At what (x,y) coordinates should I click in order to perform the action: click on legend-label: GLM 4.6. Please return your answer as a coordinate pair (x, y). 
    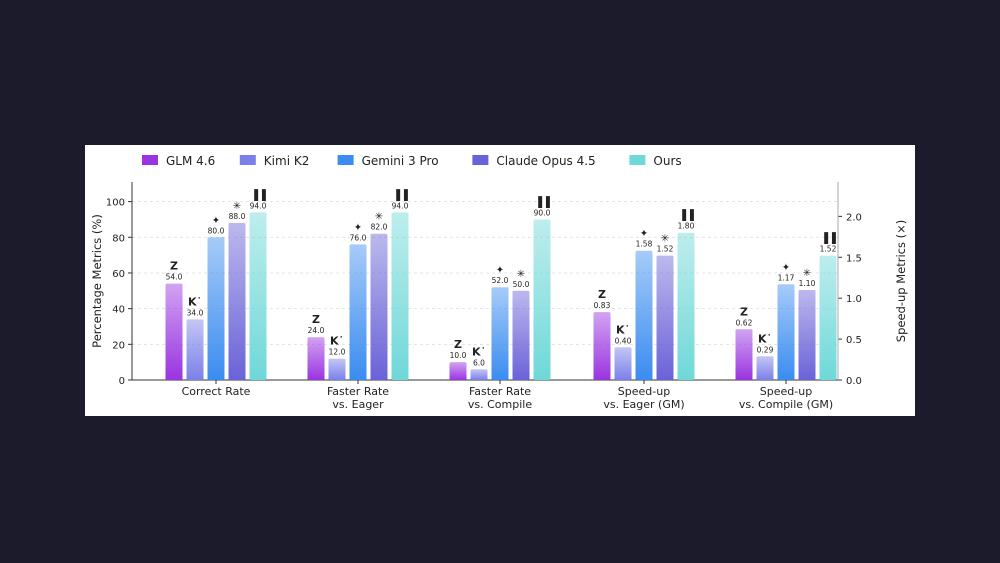
    Looking at the image, I should click on (190, 161).